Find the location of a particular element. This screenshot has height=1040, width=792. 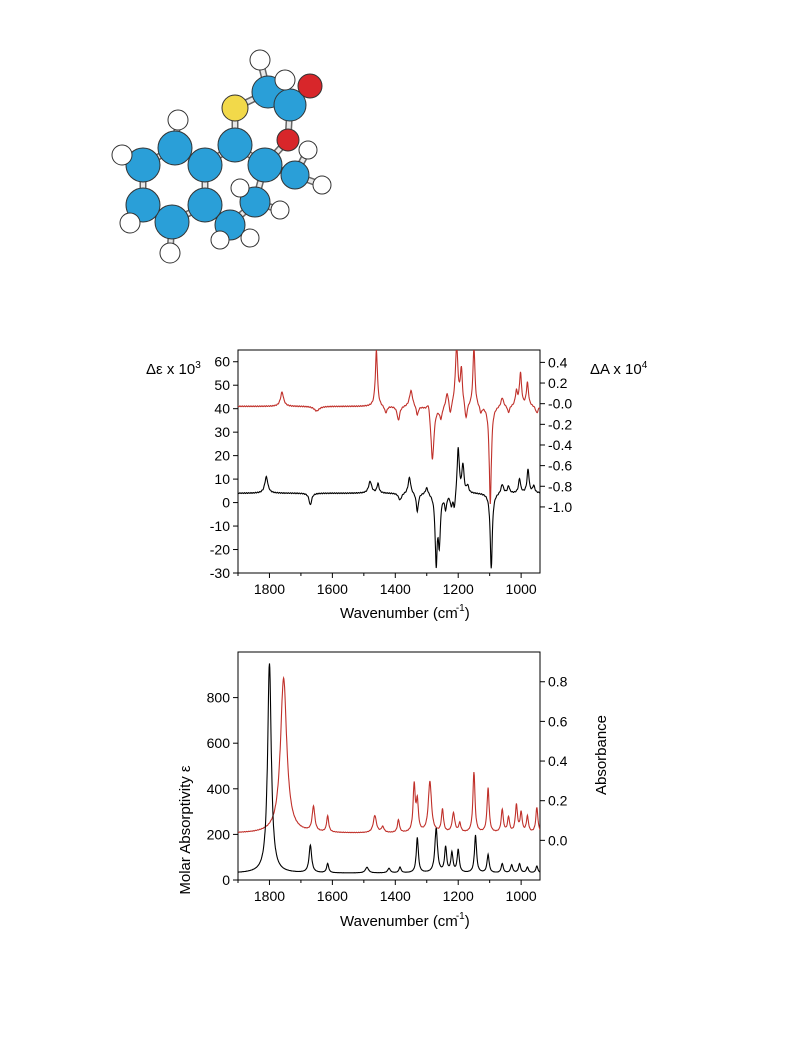

y-axis-label-left: Molar Absorptivity ε is located at coordinates (185, 830).